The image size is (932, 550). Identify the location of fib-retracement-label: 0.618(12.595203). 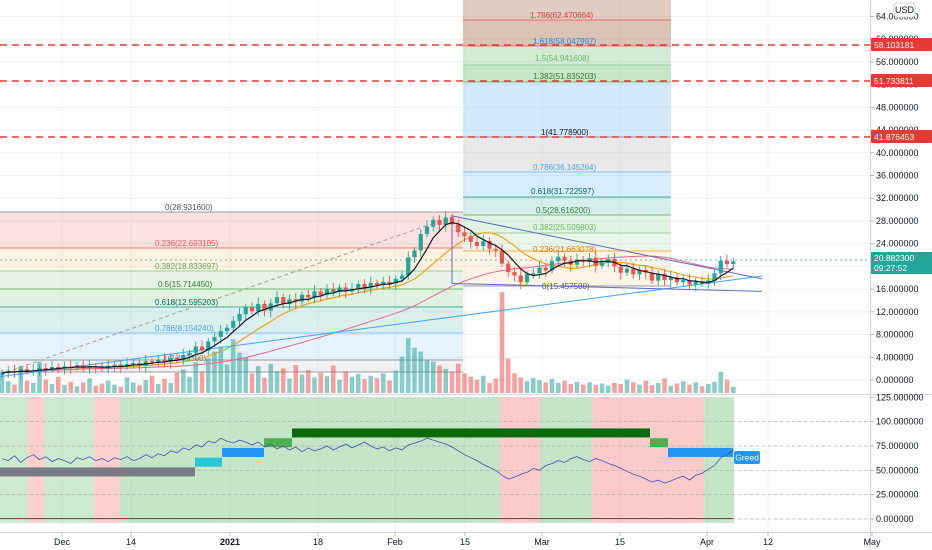
(187, 302).